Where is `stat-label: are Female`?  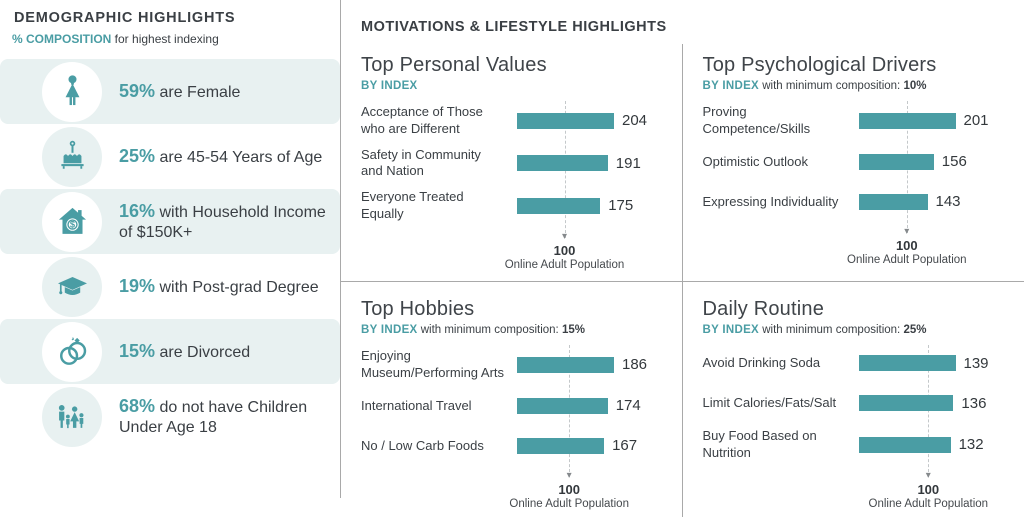
stat-label: are Female is located at coordinates (197, 92).